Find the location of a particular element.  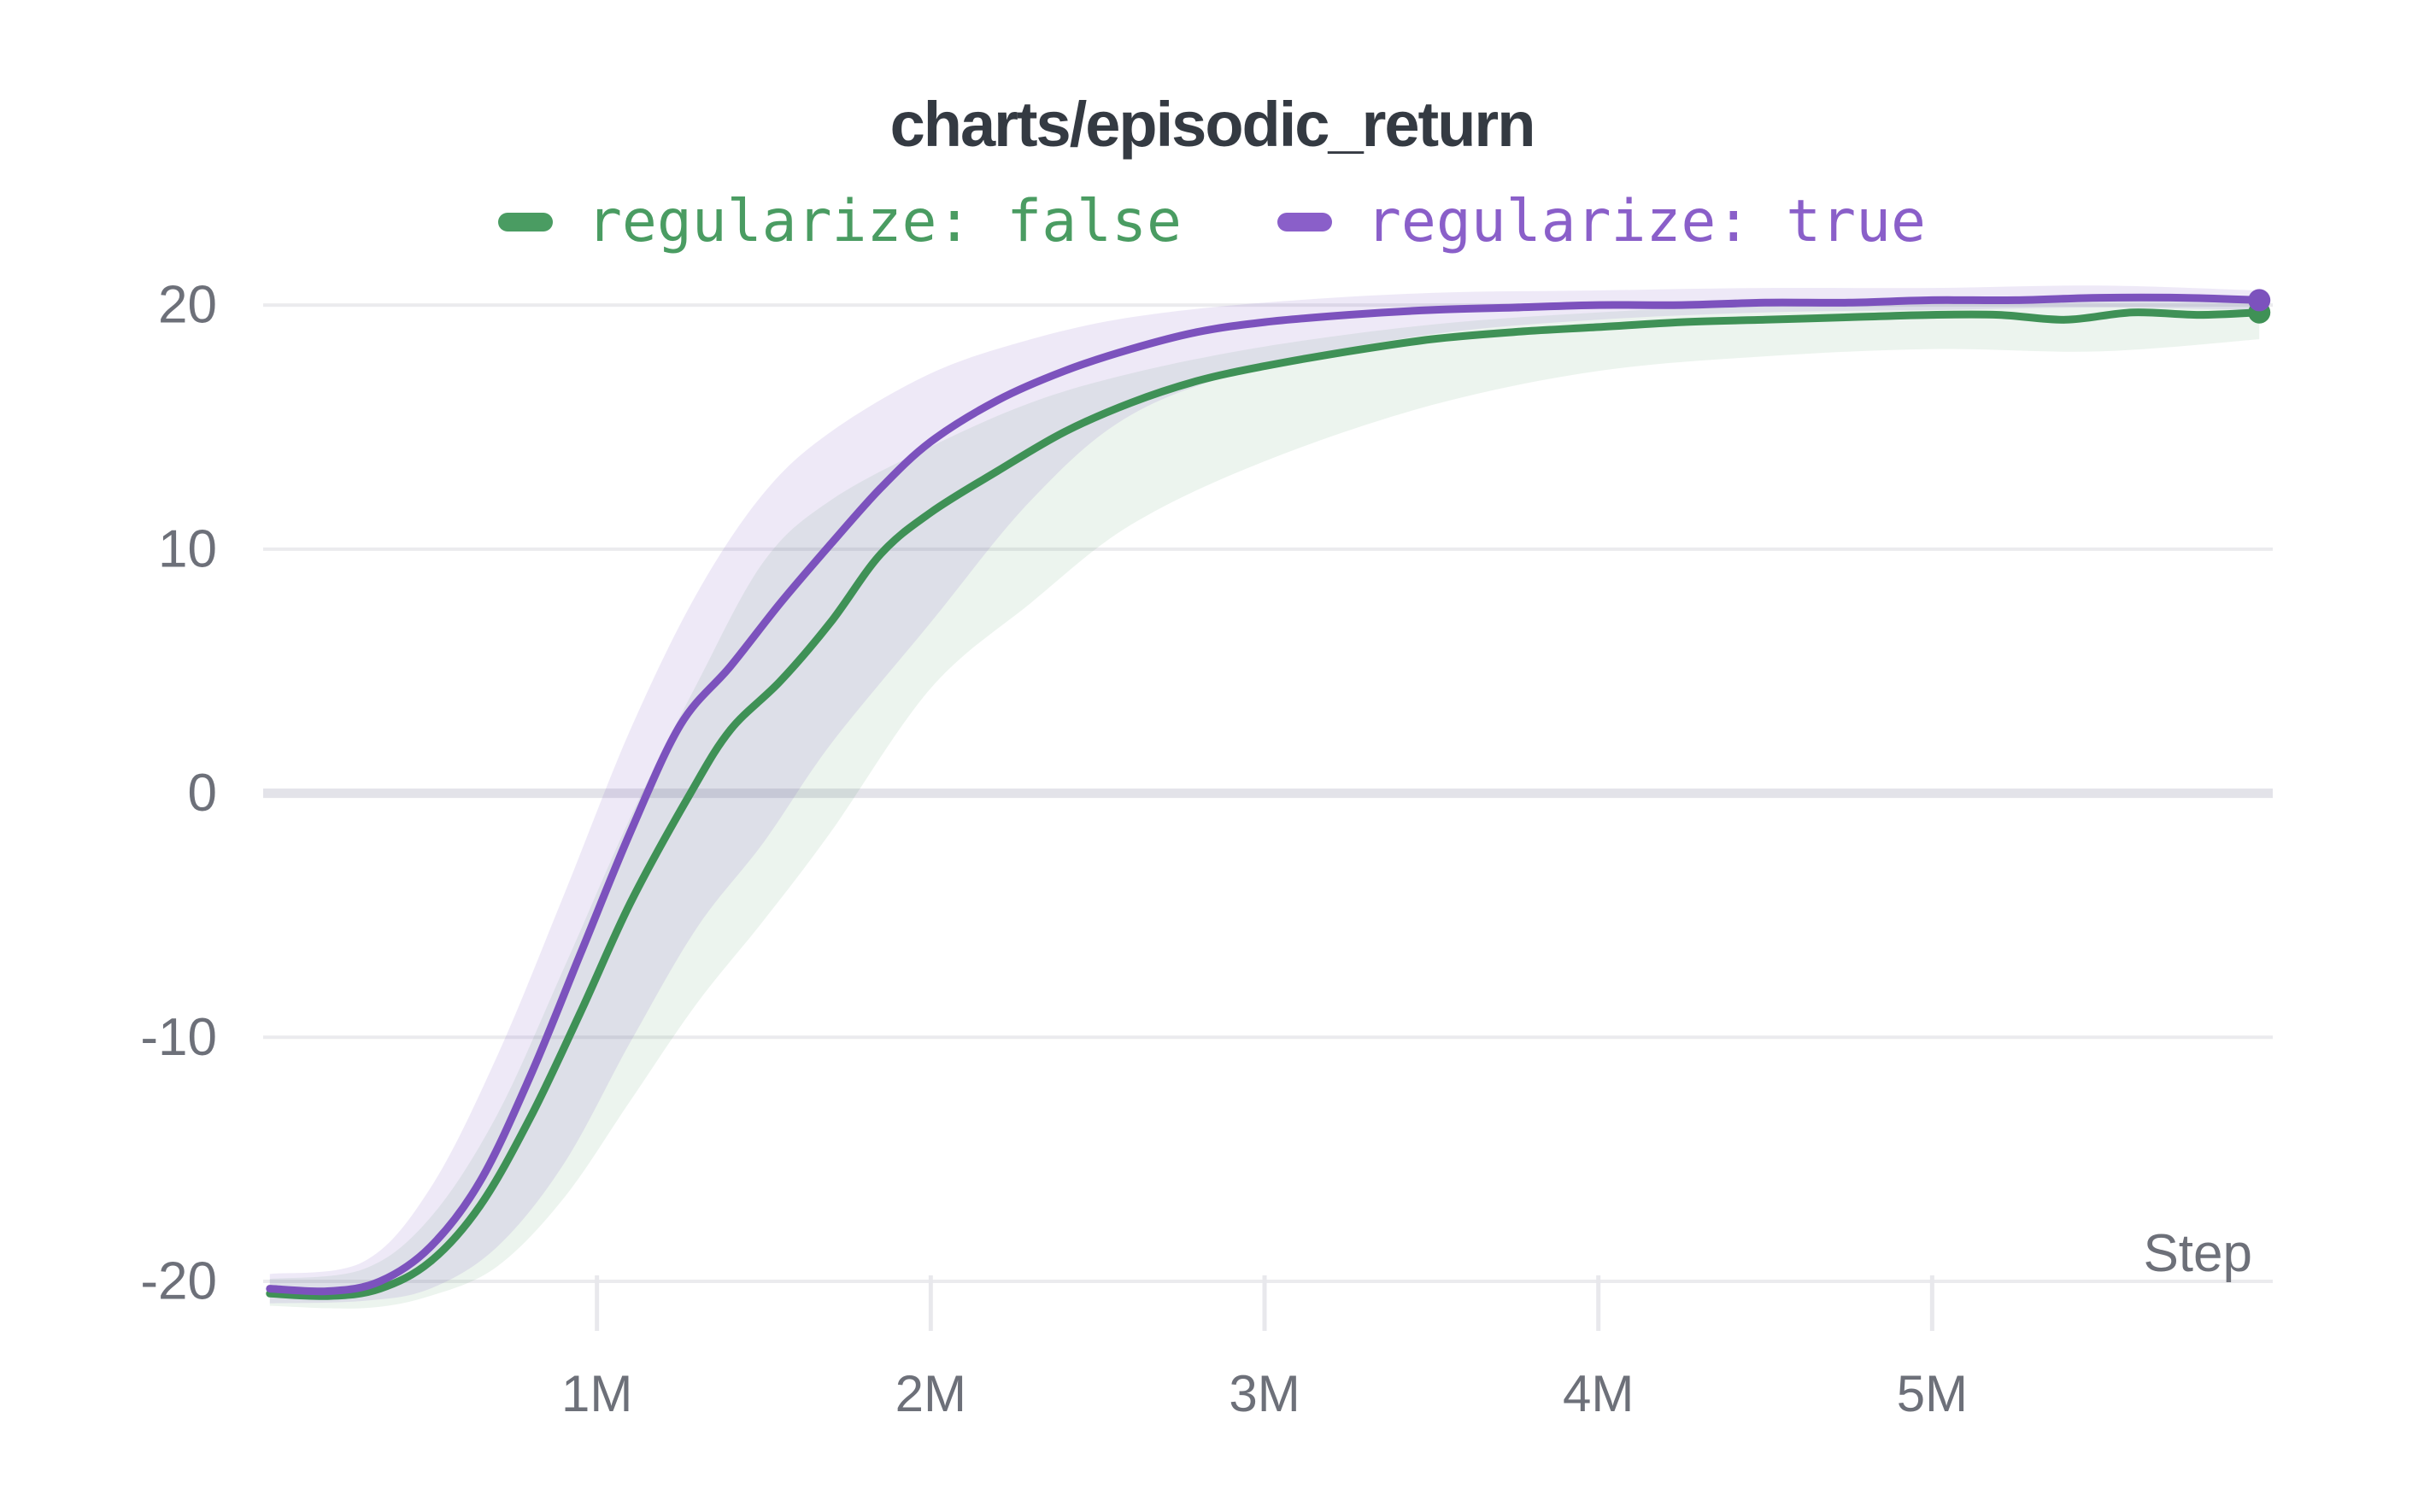

y-tick-label: 0 is located at coordinates (202, 793).